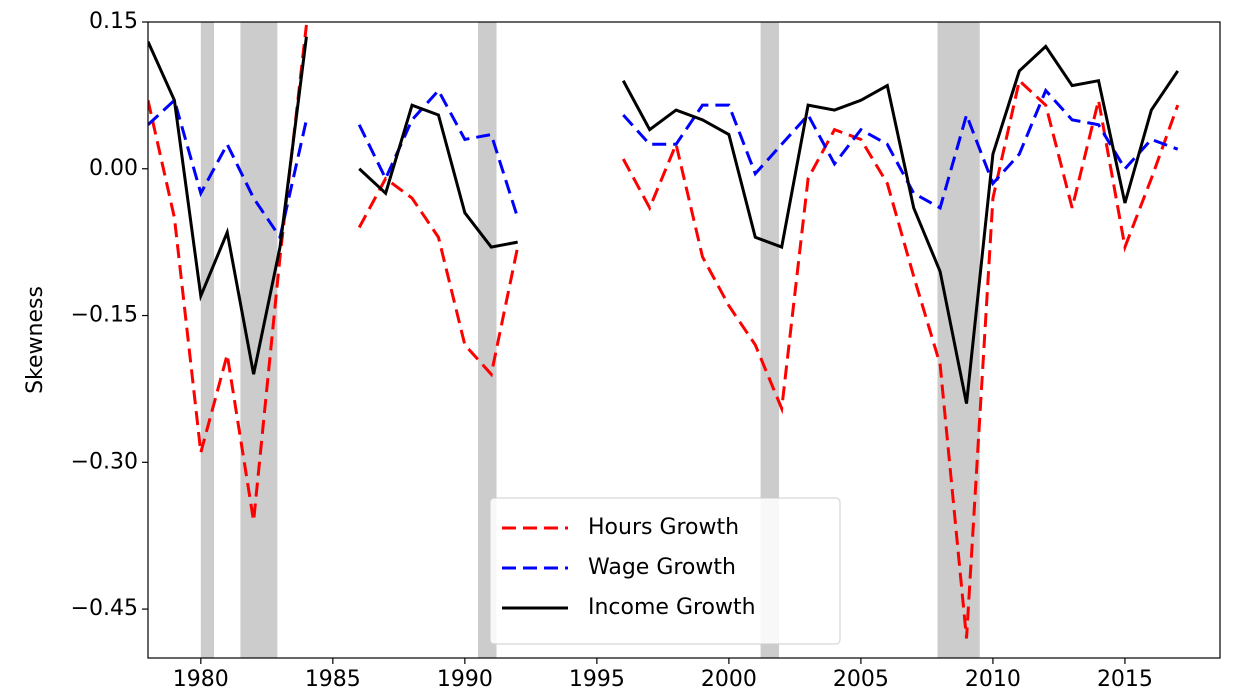 The image size is (1236, 700). Describe the element at coordinates (113, 21) in the screenshot. I see `y-tick-label: 0.15` at that location.